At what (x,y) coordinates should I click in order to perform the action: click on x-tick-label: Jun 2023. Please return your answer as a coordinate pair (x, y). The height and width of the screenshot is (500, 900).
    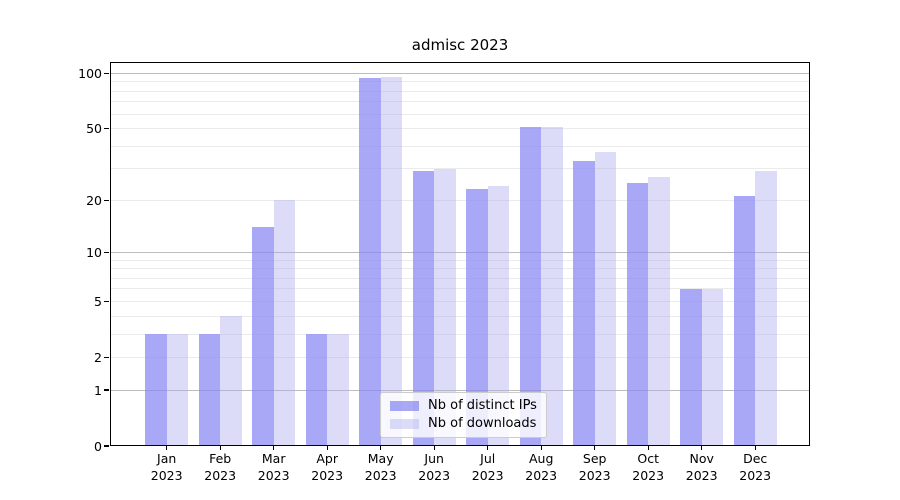
    Looking at the image, I should click on (434, 467).